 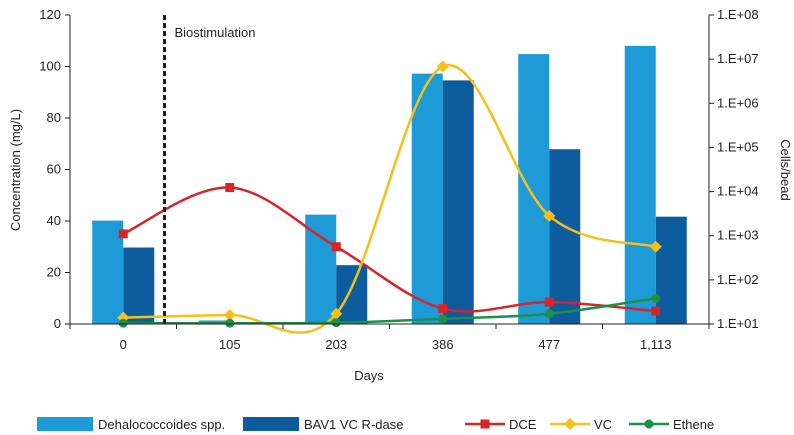 What do you see at coordinates (549, 344) in the screenshot?
I see `x-tick-label: 477` at bounding box center [549, 344].